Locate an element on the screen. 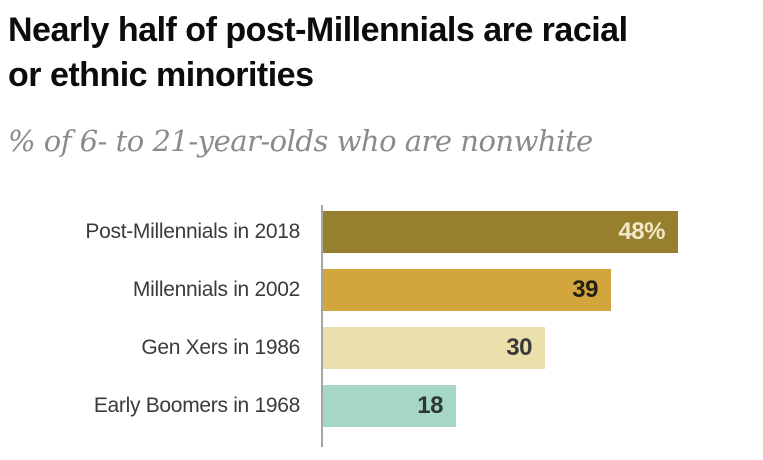 This screenshot has height=460, width=763. chart-row: Post-Millennials in 2018 48% is located at coordinates (381, 232).